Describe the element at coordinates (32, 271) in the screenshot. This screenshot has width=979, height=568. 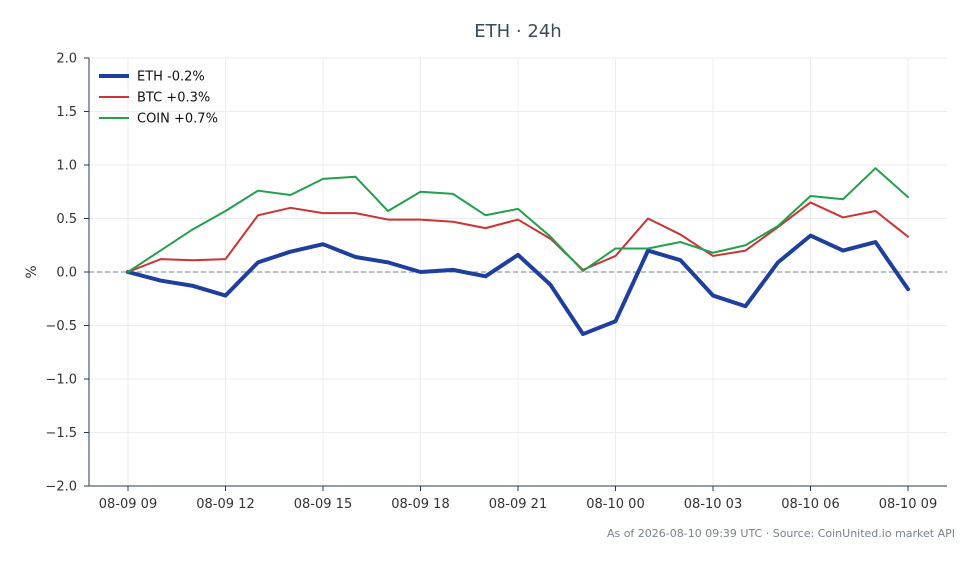
I see `y-axis-label: %` at that location.